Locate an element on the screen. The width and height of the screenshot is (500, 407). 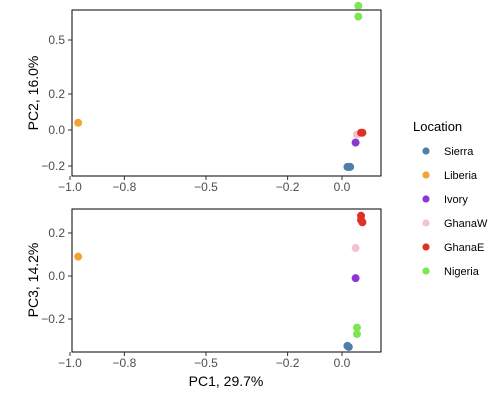
panel-pc3-ytick-label: 0.0 is located at coordinates (56, 276).